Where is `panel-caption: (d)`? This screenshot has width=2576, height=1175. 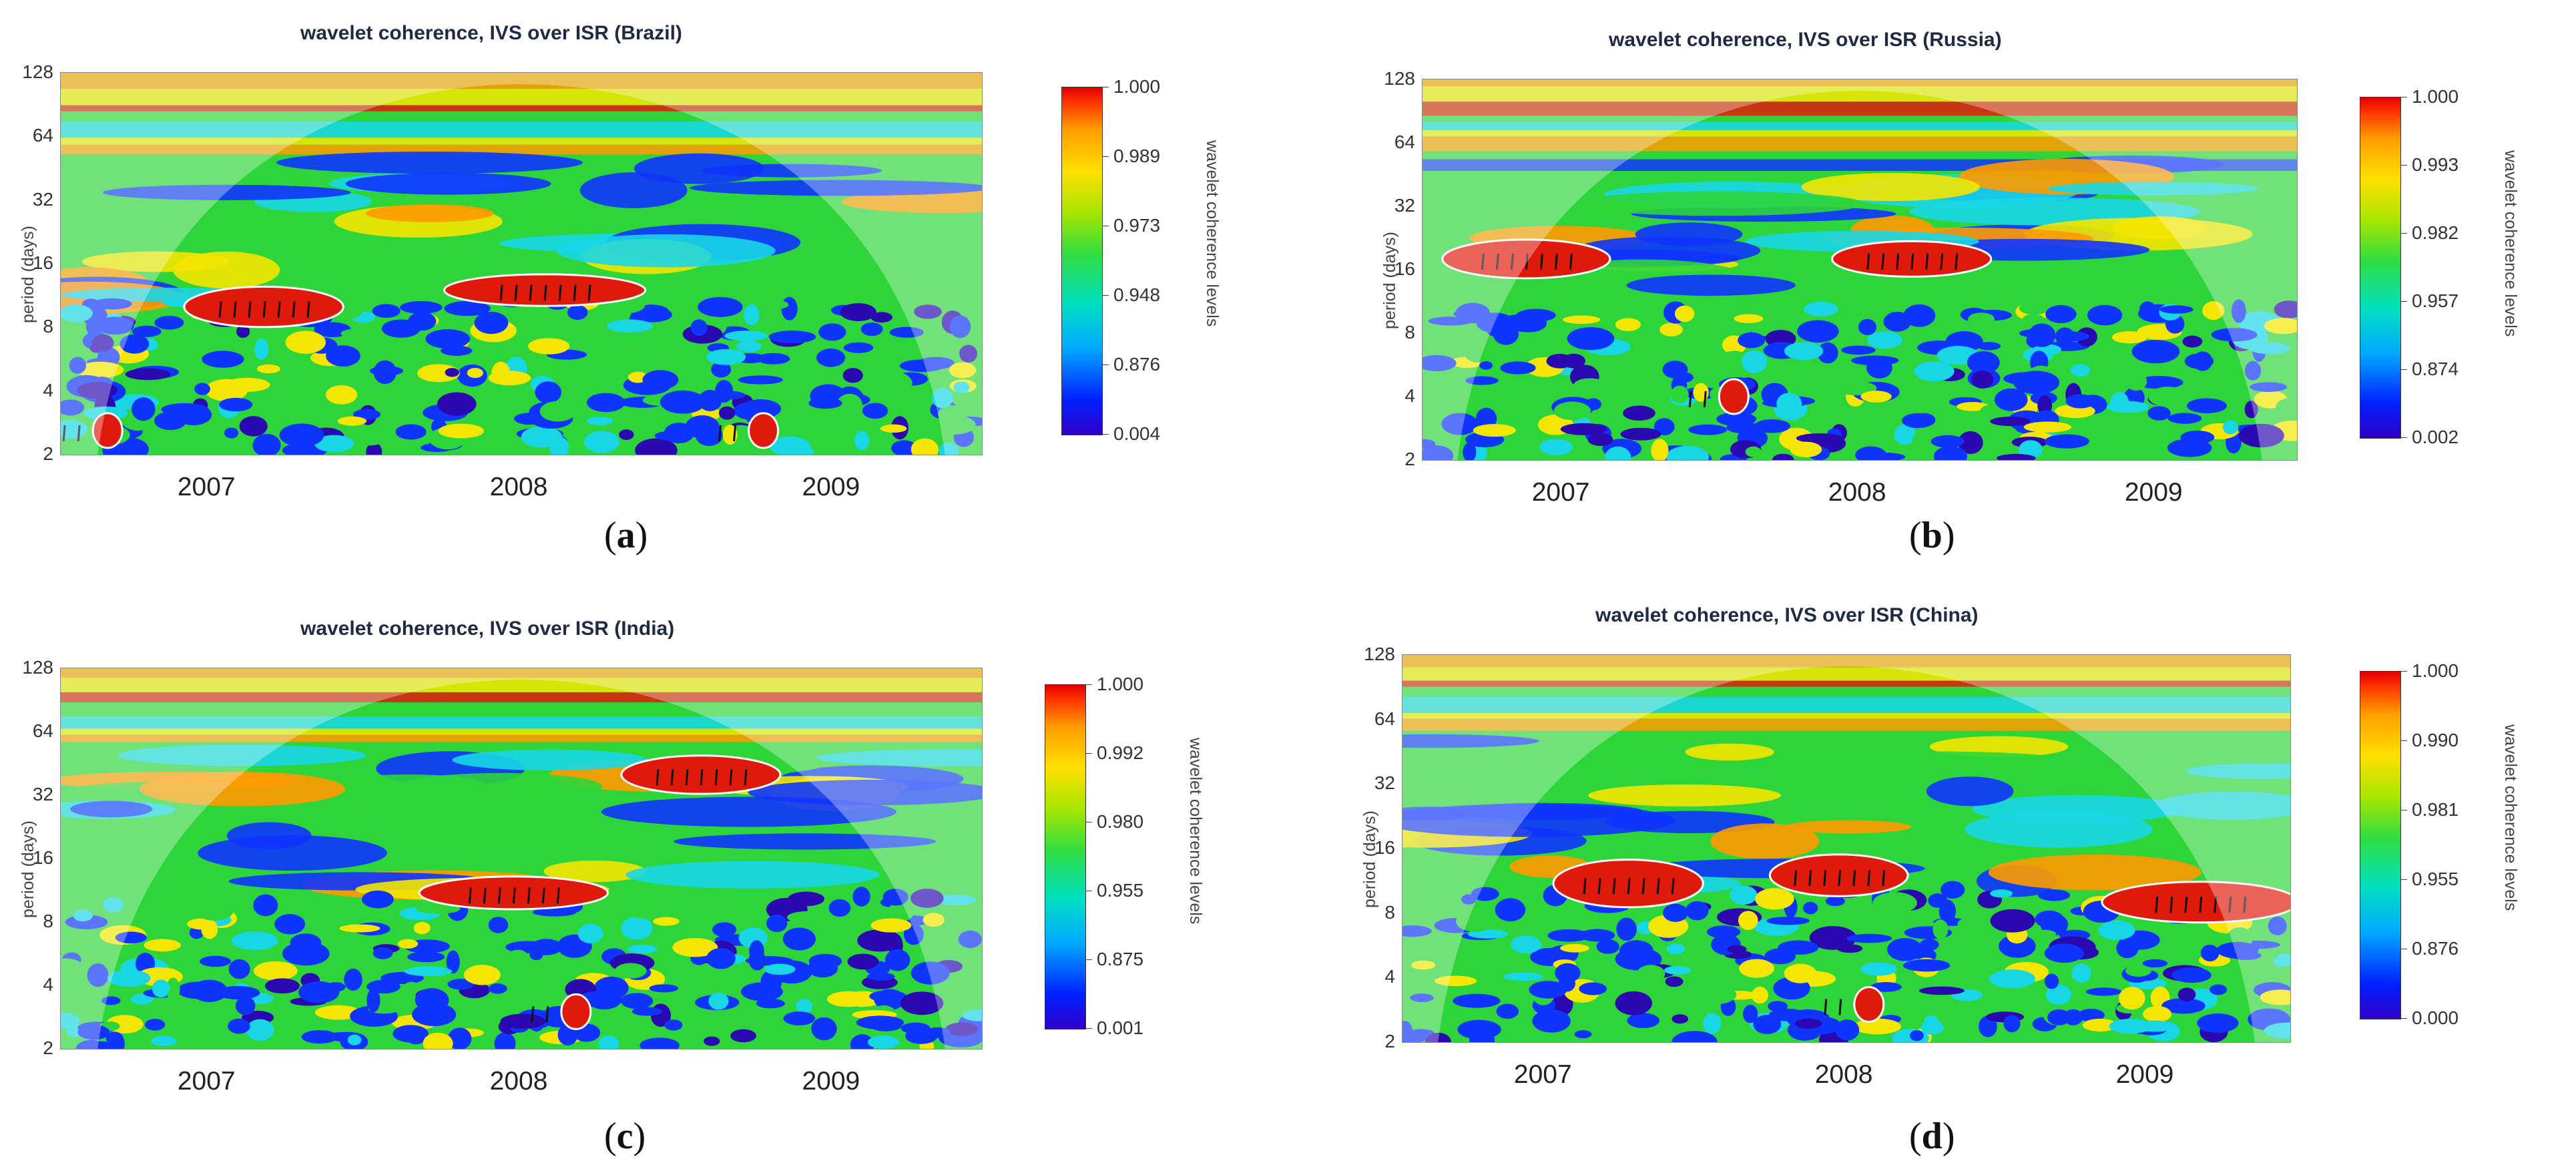 panel-caption: (d) is located at coordinates (1932, 1136).